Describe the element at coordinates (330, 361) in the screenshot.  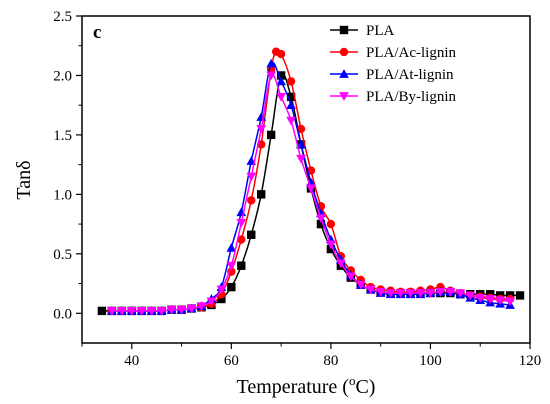
I see `x-tick-label-80: 80` at that location.